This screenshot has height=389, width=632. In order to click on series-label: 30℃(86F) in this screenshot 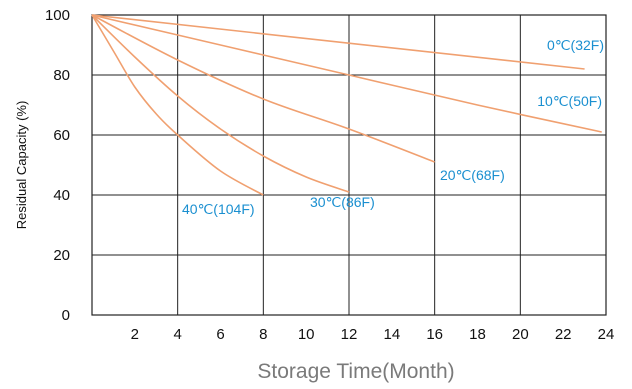, I will do `click(342, 202)`.